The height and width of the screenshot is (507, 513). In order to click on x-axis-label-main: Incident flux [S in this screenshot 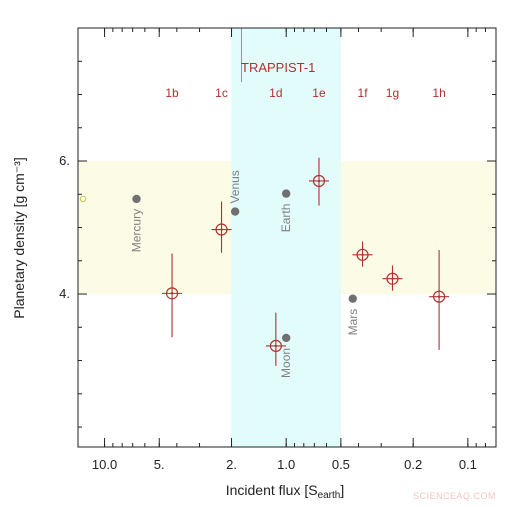, I will do `click(272, 490)`.